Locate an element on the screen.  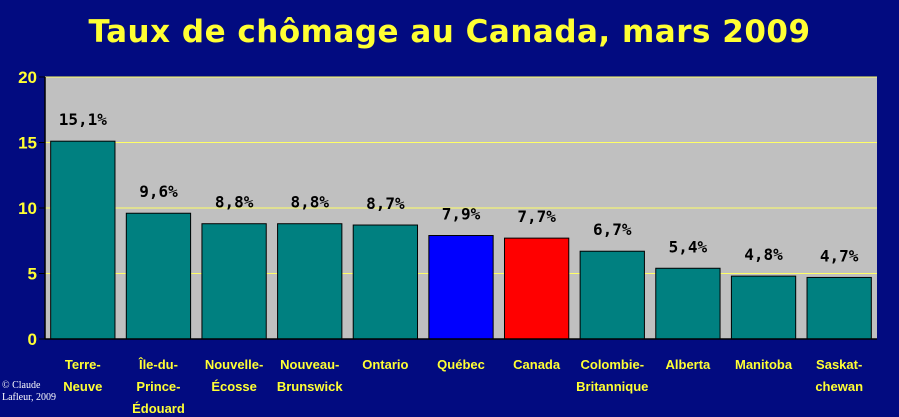
y-tick-label: 20 is located at coordinates (27, 77).